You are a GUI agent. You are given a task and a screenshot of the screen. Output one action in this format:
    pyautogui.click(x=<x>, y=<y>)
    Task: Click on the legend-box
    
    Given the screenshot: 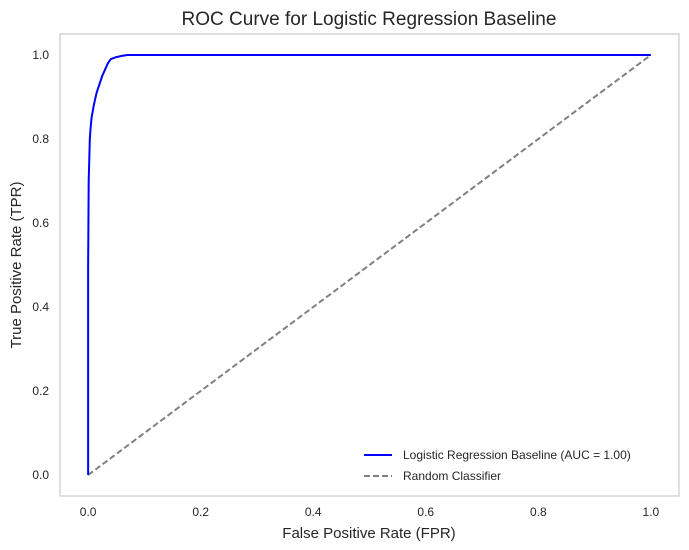 What is the action you would take?
    pyautogui.click(x=514, y=466)
    